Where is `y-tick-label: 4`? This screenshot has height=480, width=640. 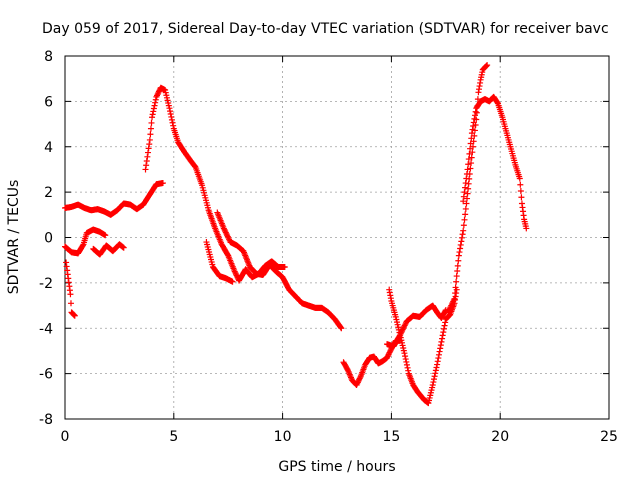 y-tick-label: 4 is located at coordinates (48, 148).